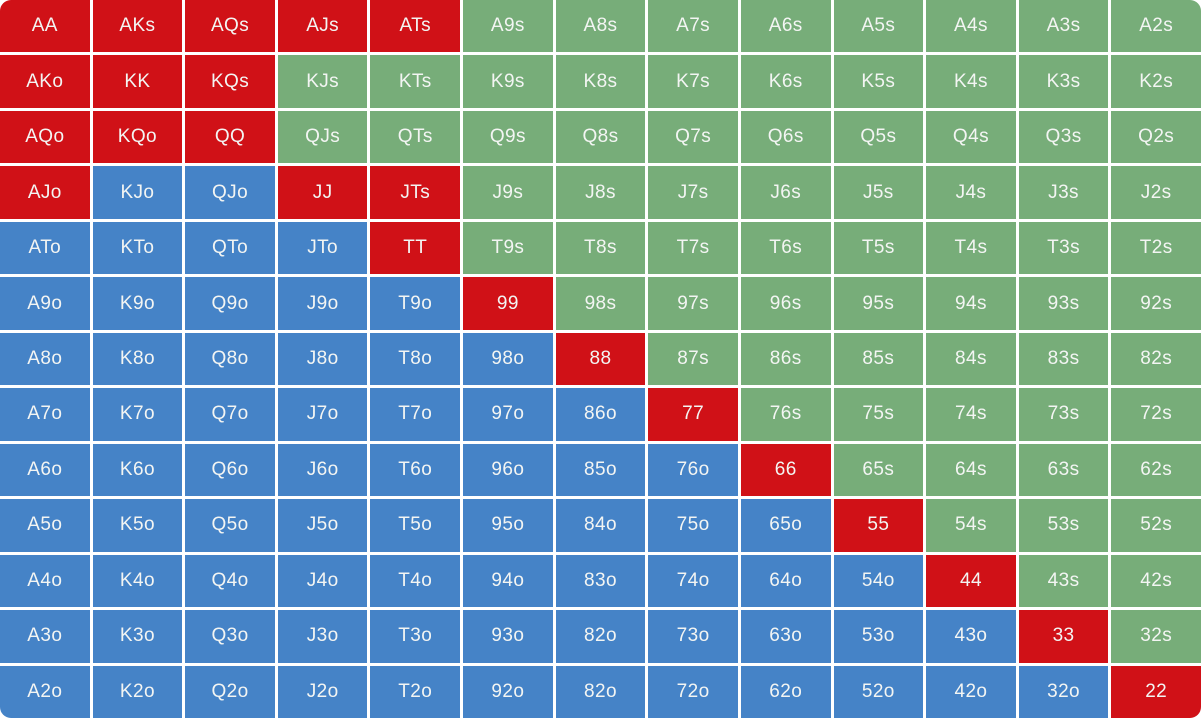 Image resolution: width=1201 pixels, height=718 pixels. Describe the element at coordinates (600, 581) in the screenshot. I see `hand-cell-83o: 83o` at that location.